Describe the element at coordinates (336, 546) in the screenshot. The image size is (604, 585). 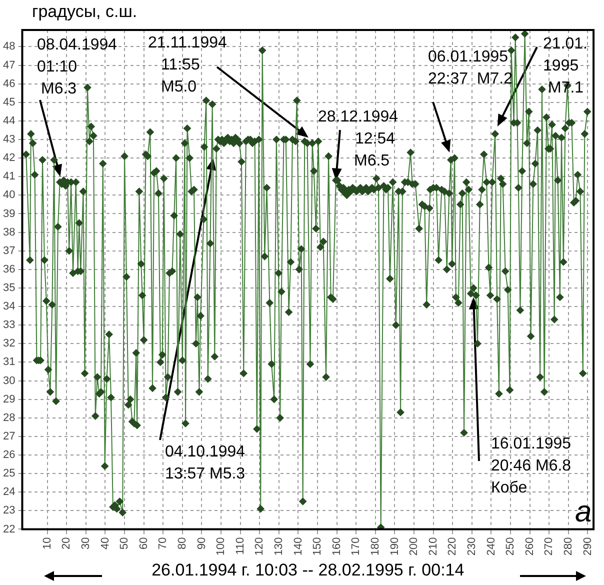
I see `x-tick-label: 160` at that location.